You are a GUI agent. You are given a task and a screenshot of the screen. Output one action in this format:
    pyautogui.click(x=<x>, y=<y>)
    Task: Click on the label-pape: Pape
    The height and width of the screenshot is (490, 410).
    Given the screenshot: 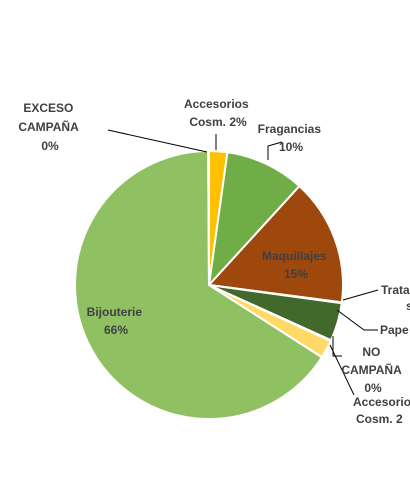 What is the action you would take?
    pyautogui.click(x=394, y=330)
    